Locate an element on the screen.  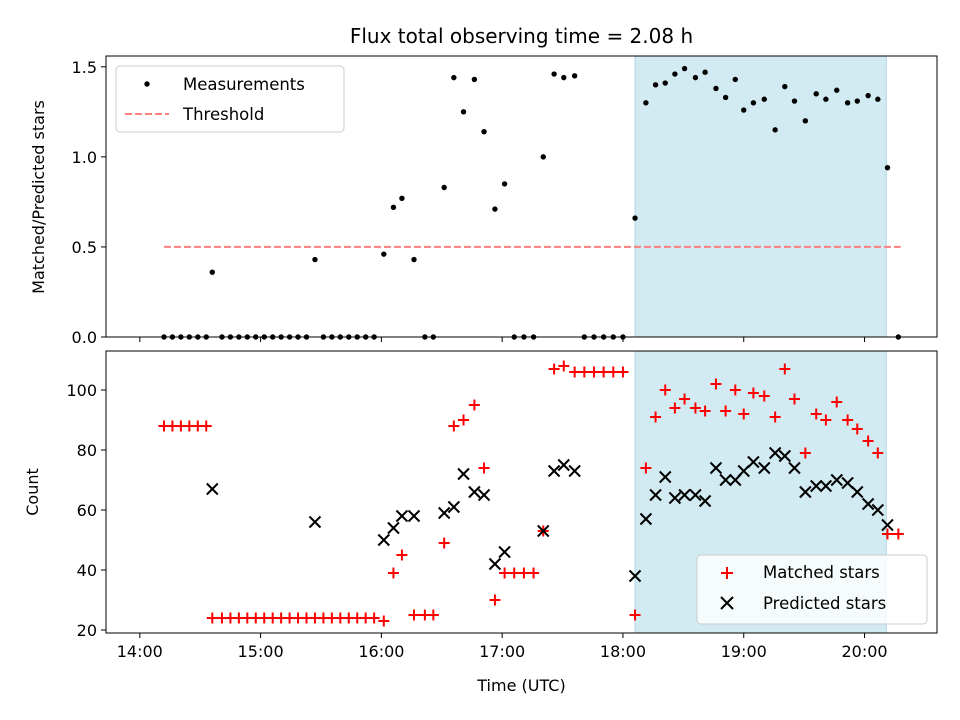
count-ytick-label: 40 is located at coordinates (87, 570).